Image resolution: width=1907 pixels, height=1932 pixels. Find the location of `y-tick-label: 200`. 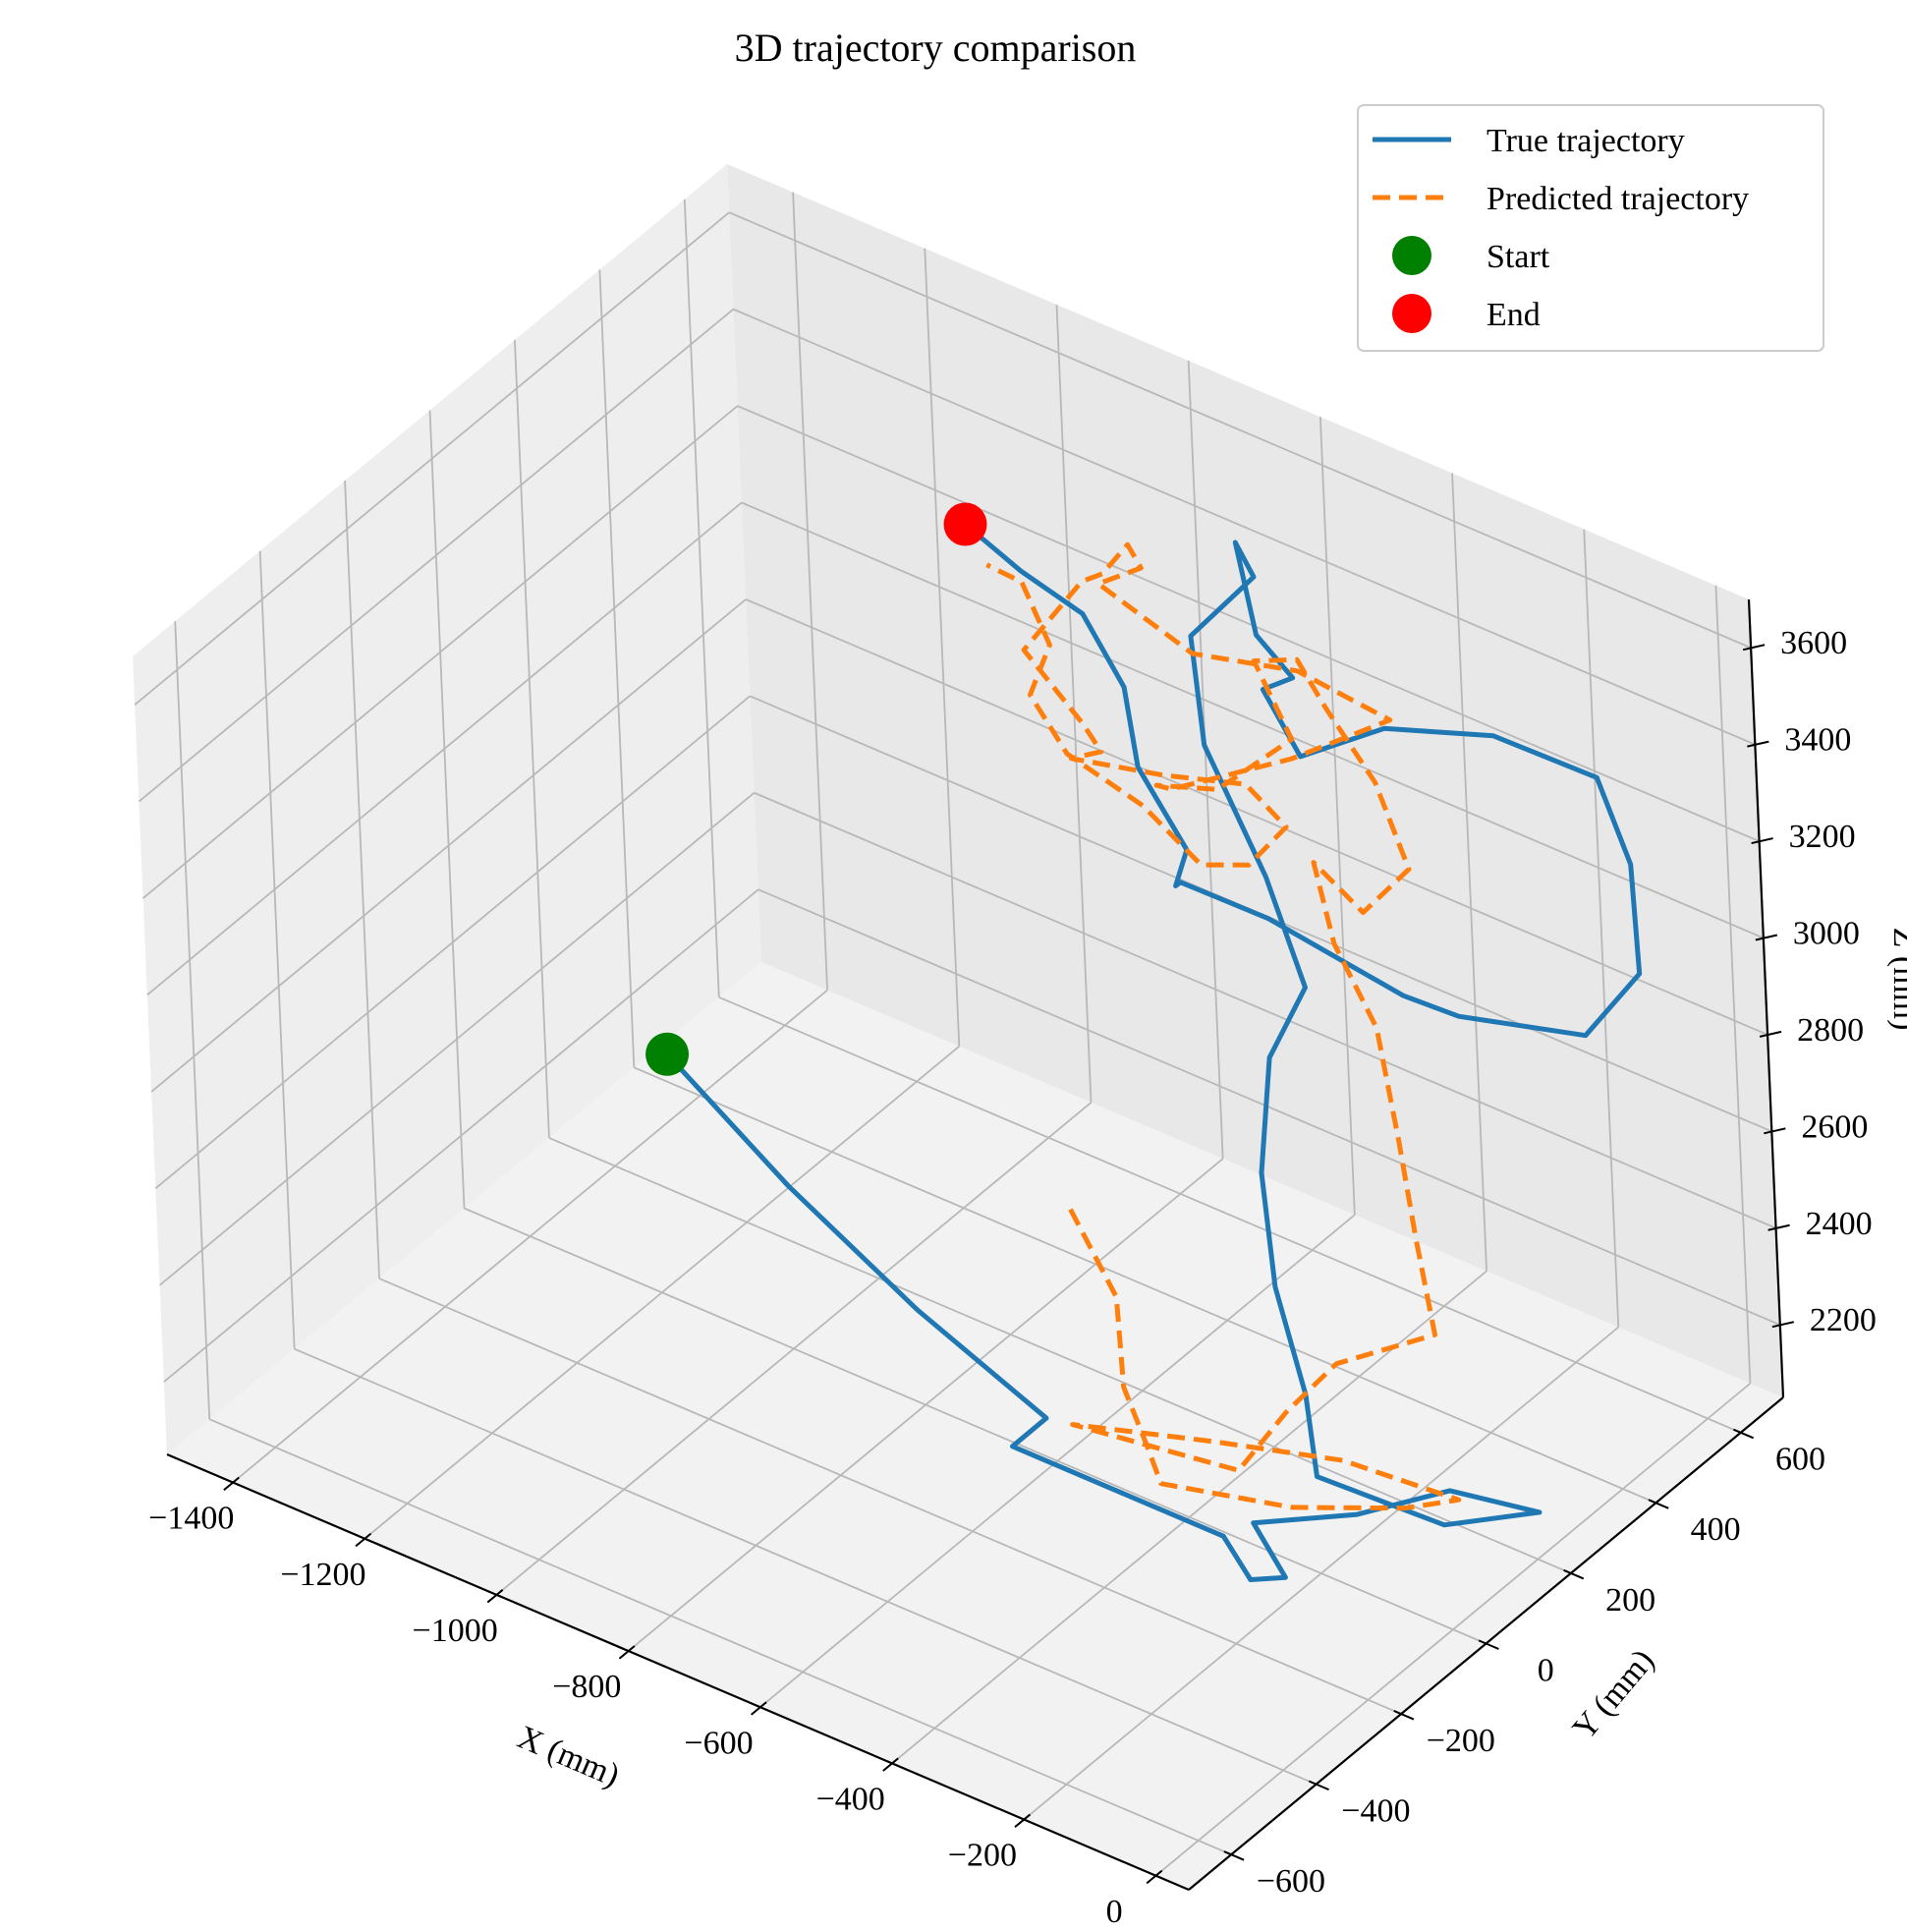

y-tick-label: 200 is located at coordinates (1630, 1600).